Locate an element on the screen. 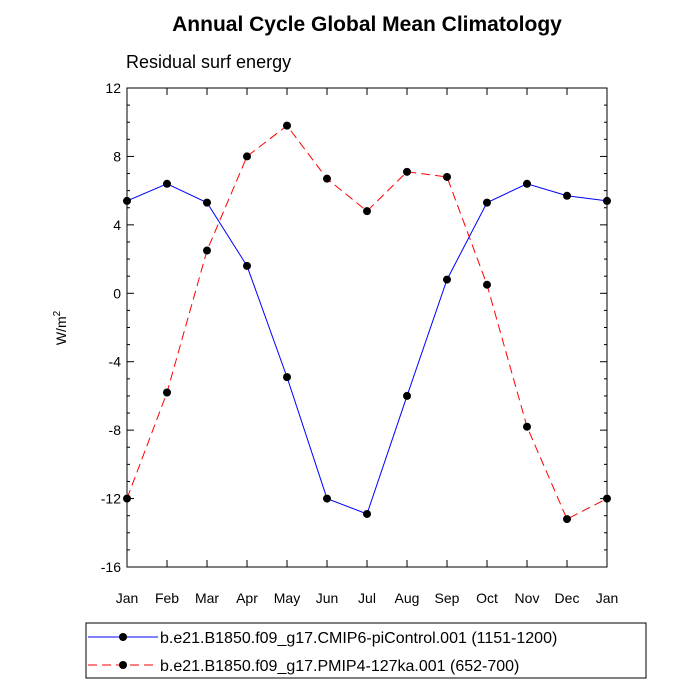 Image resolution: width=700 pixels, height=700 pixels. y-tick-label: 0 is located at coordinates (117, 293).